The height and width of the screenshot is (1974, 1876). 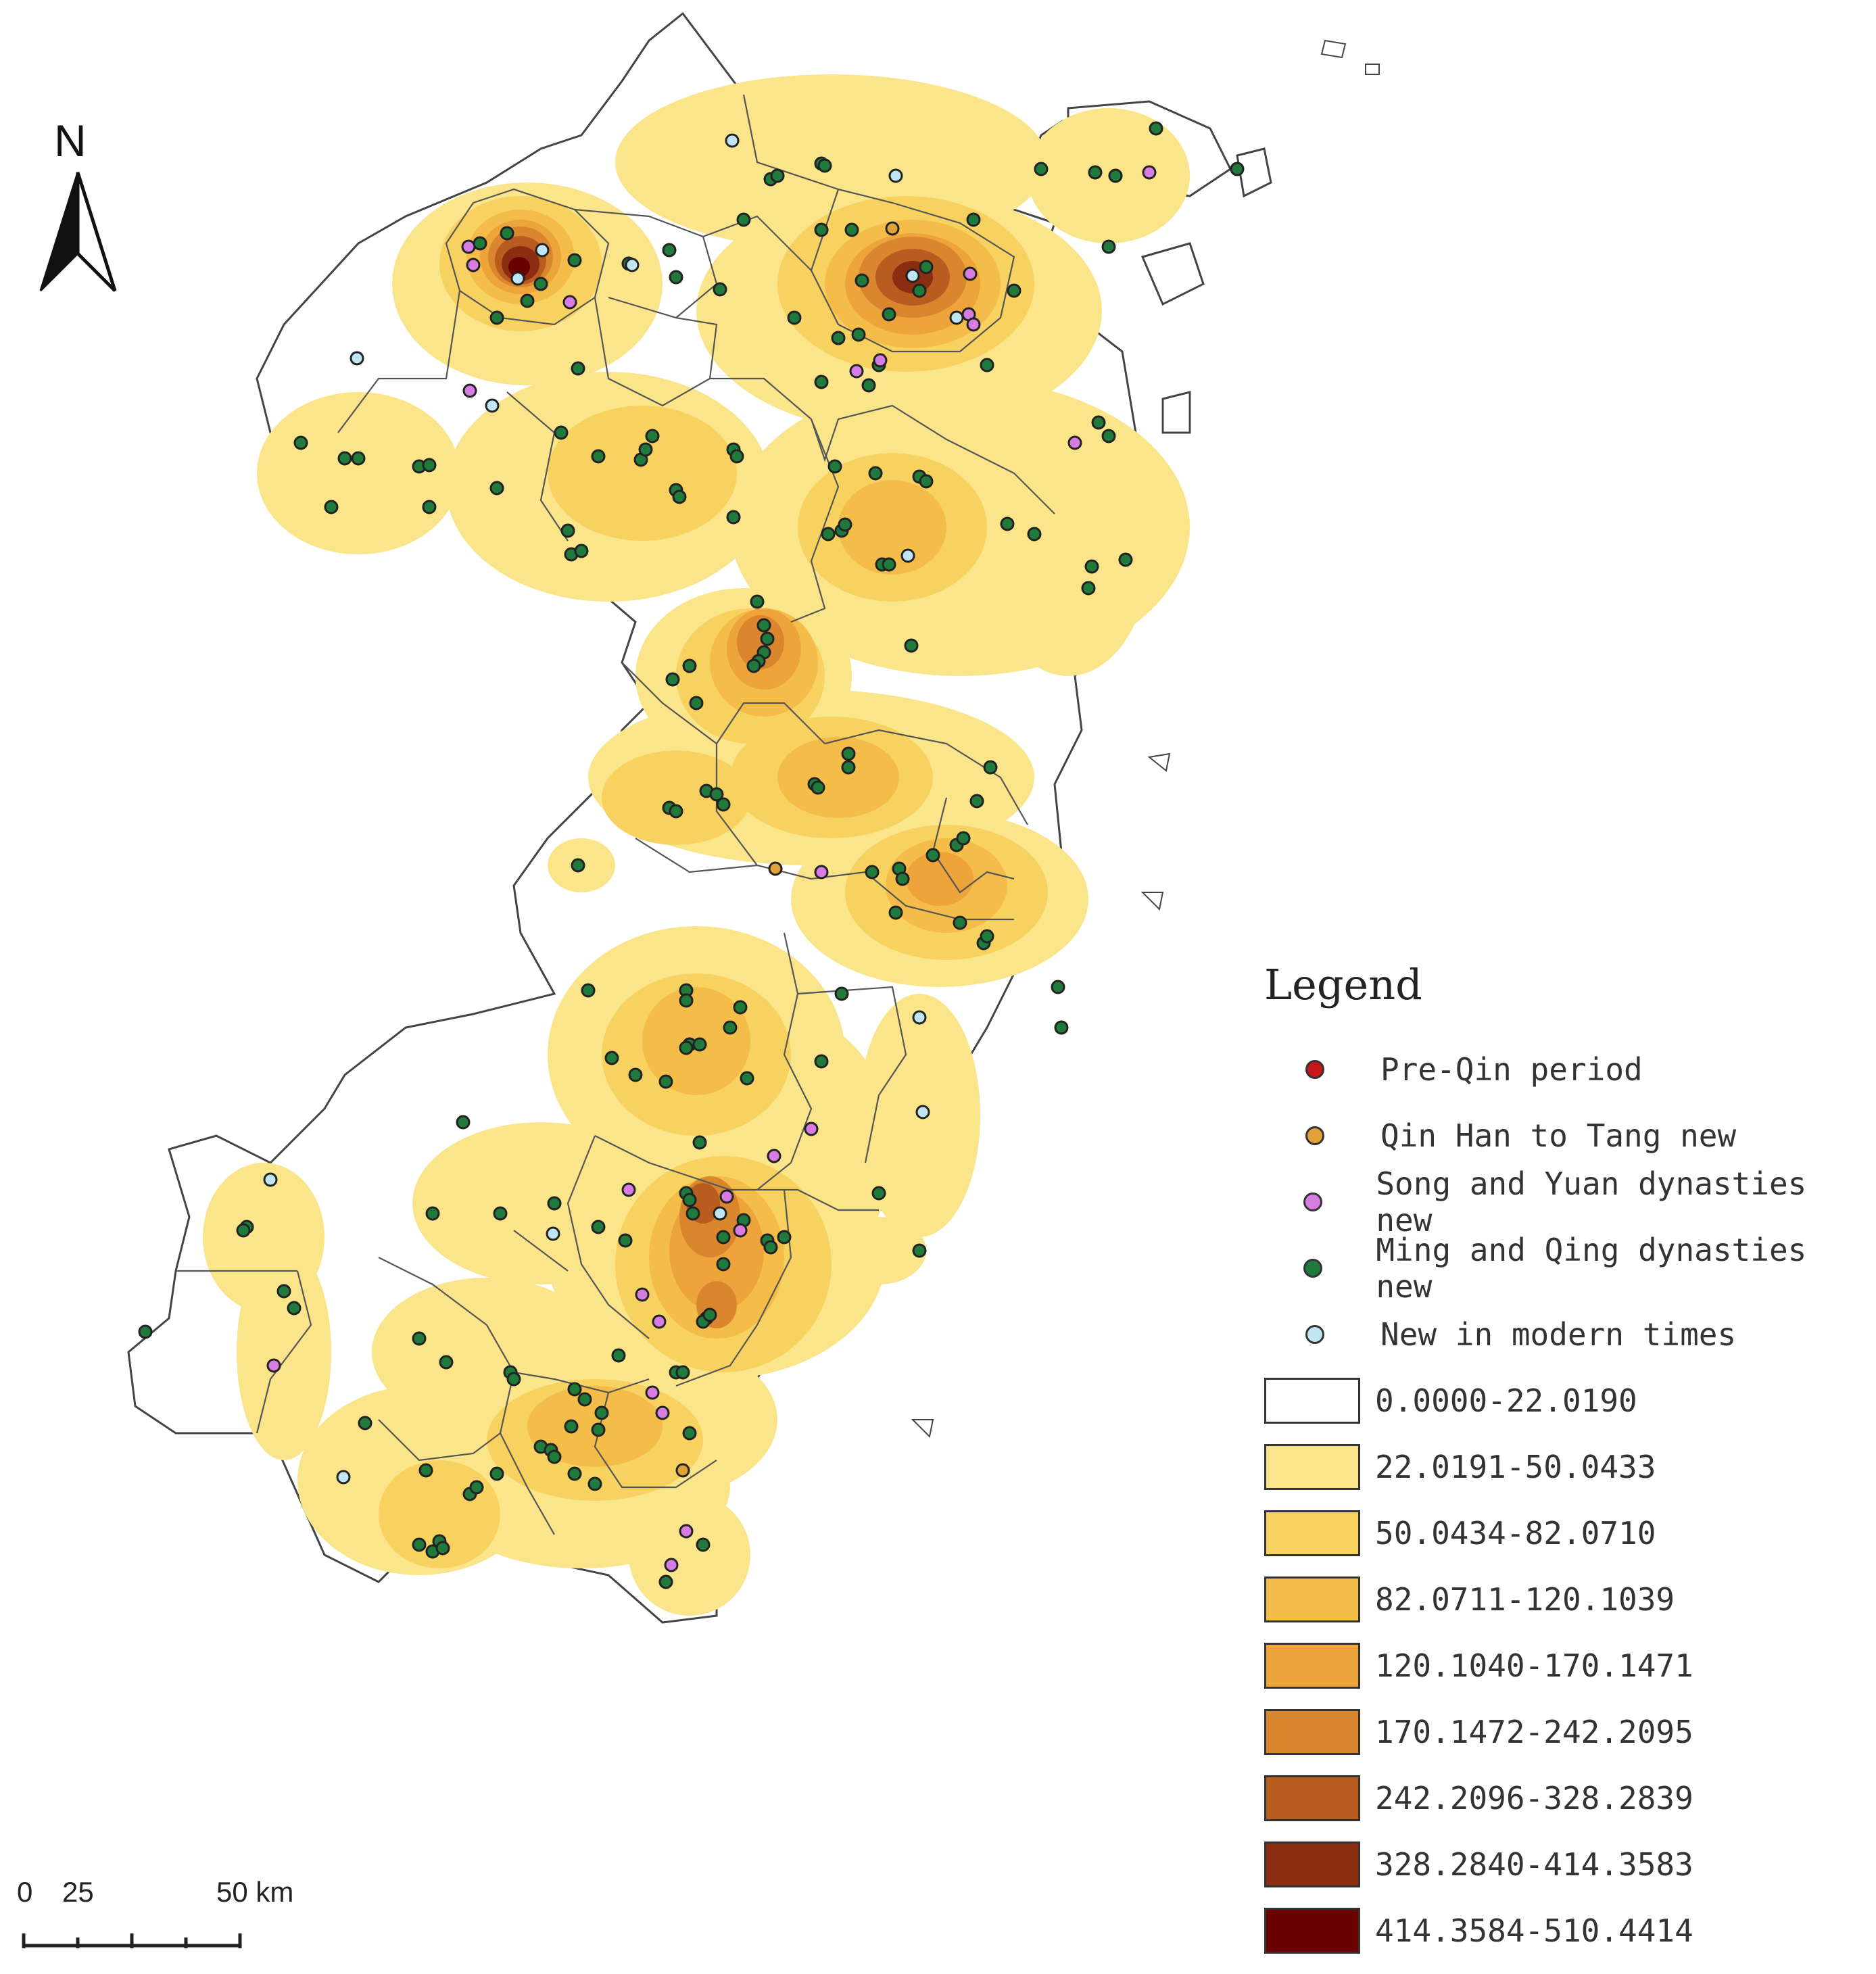 What do you see at coordinates (78, 232) in the screenshot?
I see `north-arrow-icon` at bounding box center [78, 232].